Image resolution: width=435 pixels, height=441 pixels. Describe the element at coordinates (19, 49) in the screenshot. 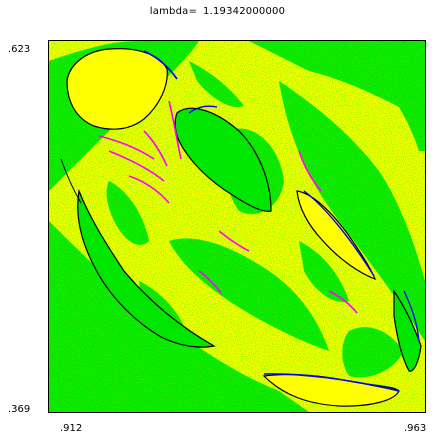

I see `y-axis-top-label: .623` at that location.